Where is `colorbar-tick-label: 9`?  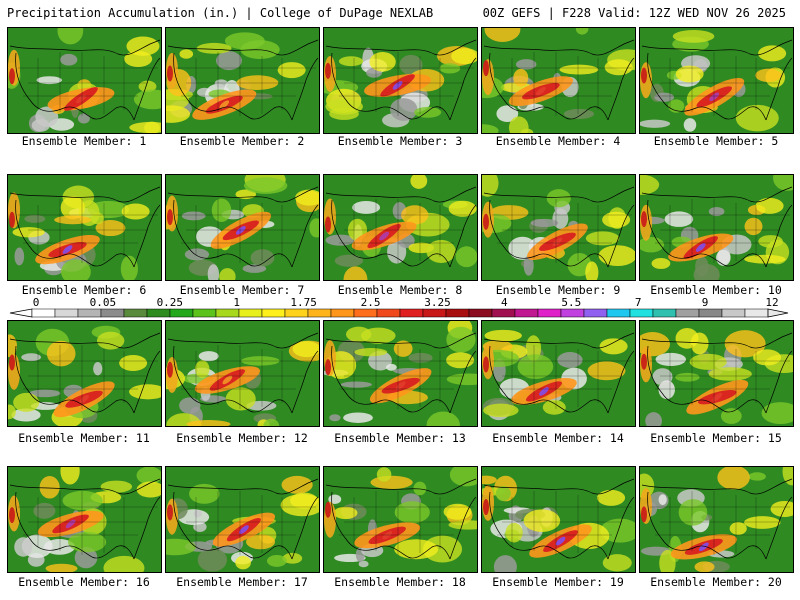 colorbar-tick-label: 9 is located at coordinates (705, 302).